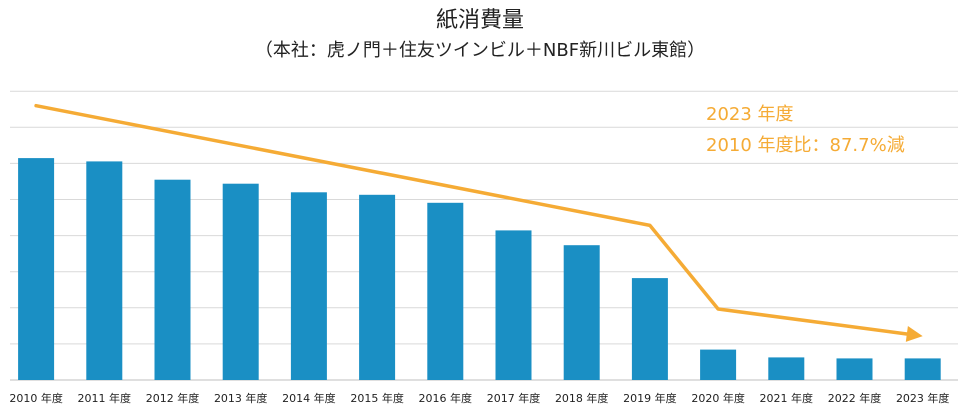 Image resolution: width=960 pixels, height=407 pixels. What do you see at coordinates (923, 398) in the screenshot?
I see `x-tick-label: 2023 年度` at bounding box center [923, 398].